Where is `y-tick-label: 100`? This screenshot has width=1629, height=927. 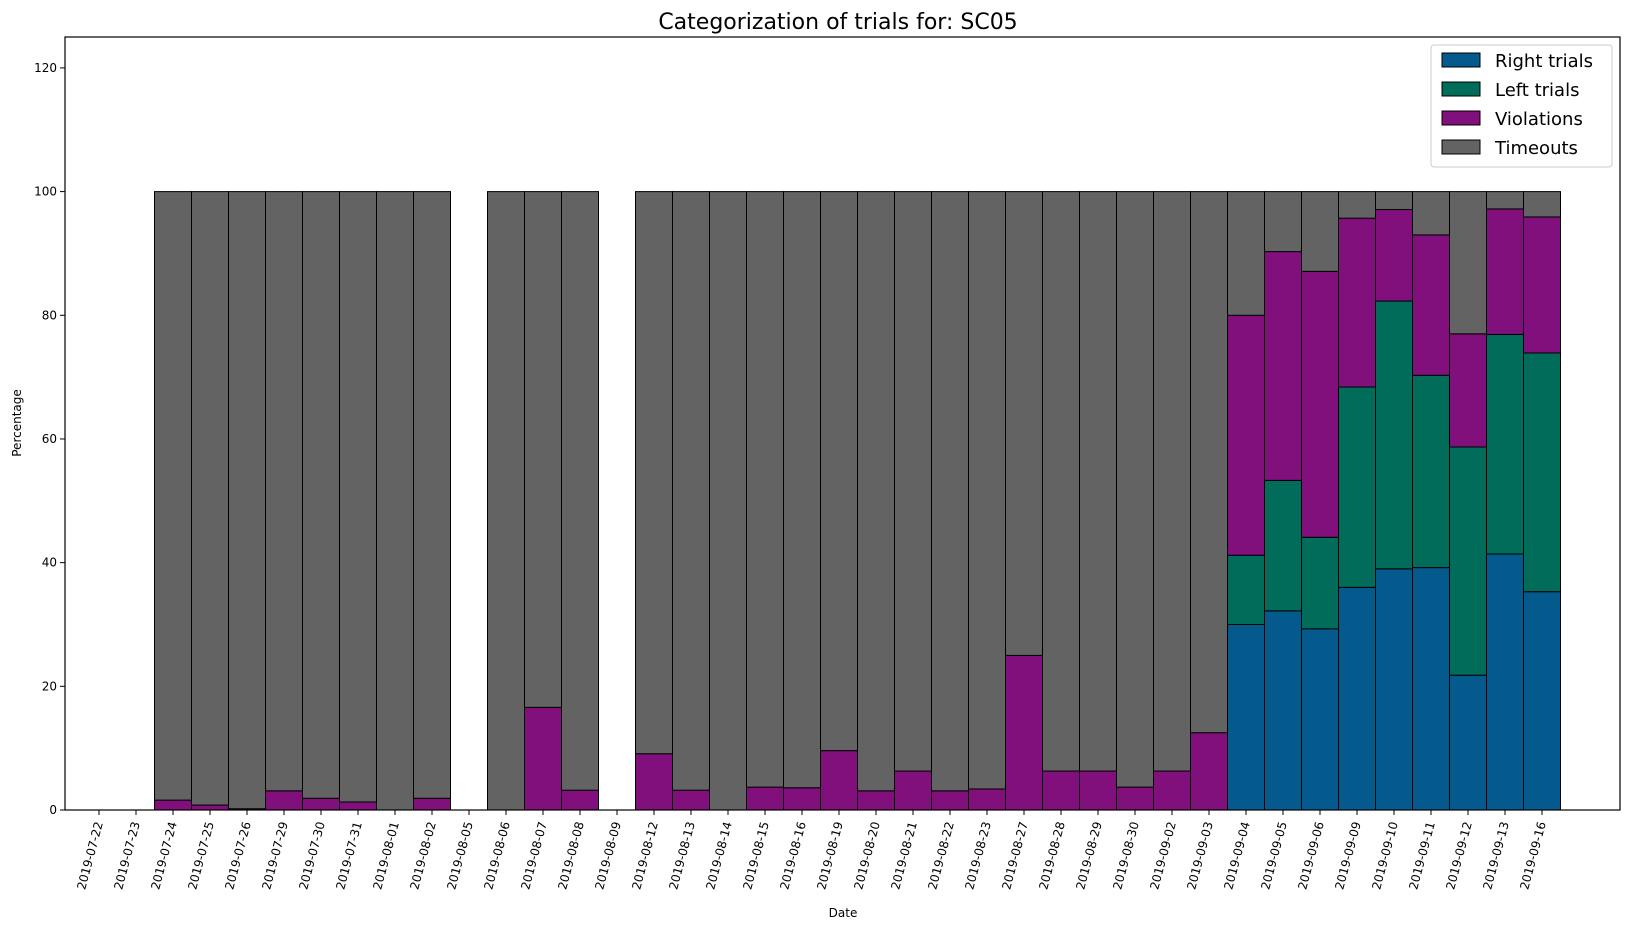
y-tick-label: 100 is located at coordinates (45, 192).